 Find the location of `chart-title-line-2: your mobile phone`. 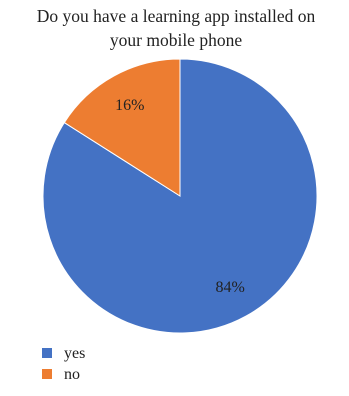

chart-title-line-2: your mobile phone is located at coordinates (176, 40).